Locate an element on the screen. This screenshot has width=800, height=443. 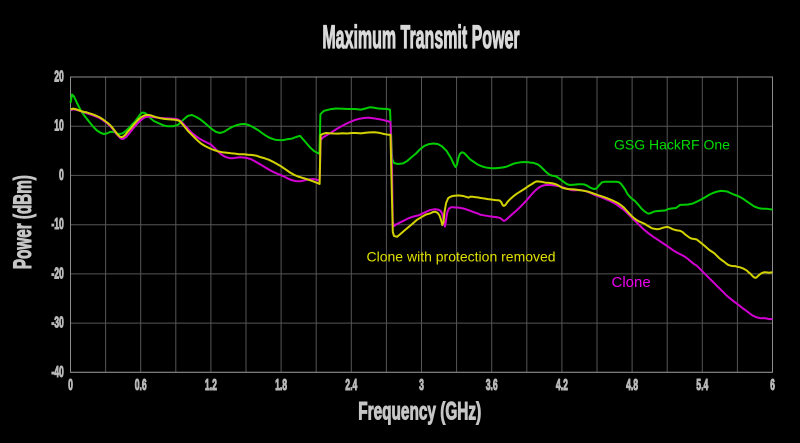
svg-text: Maximum Transmit Power is located at coordinates (420, 37).